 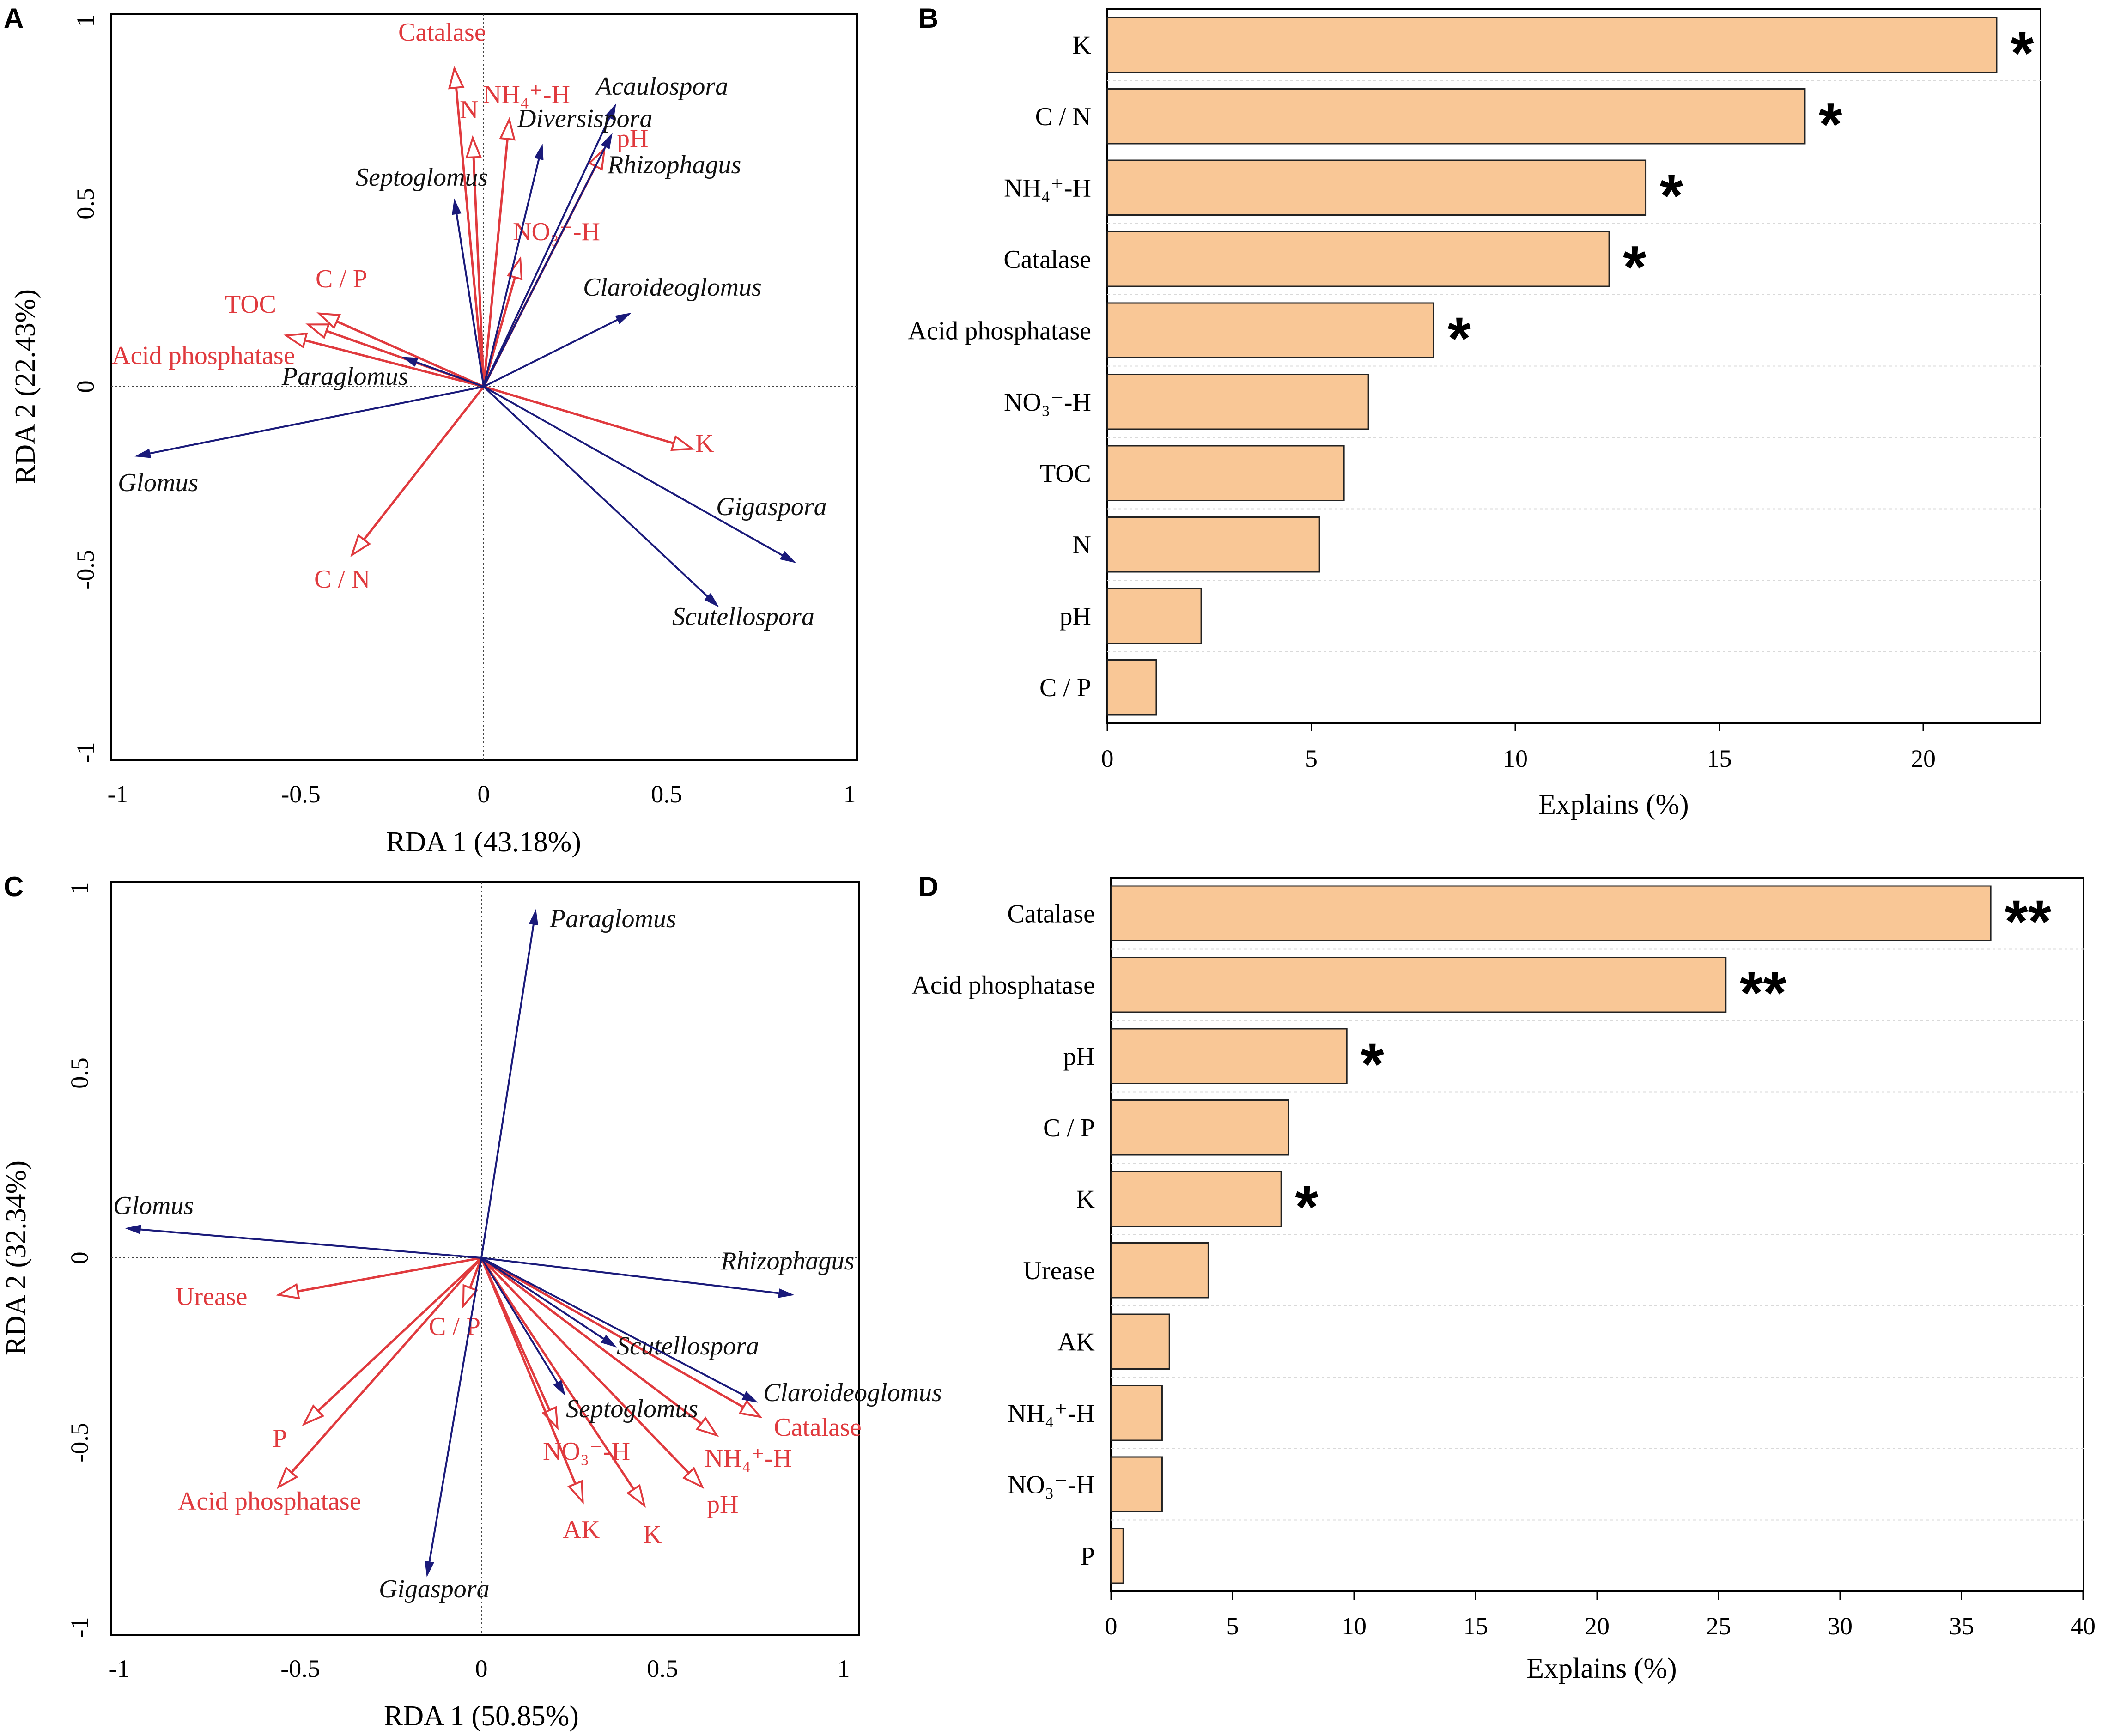 What do you see at coordinates (482, 794) in the screenshot?
I see `x-axis-ticks-a: -1 -0.5 0 0.5 1` at bounding box center [482, 794].